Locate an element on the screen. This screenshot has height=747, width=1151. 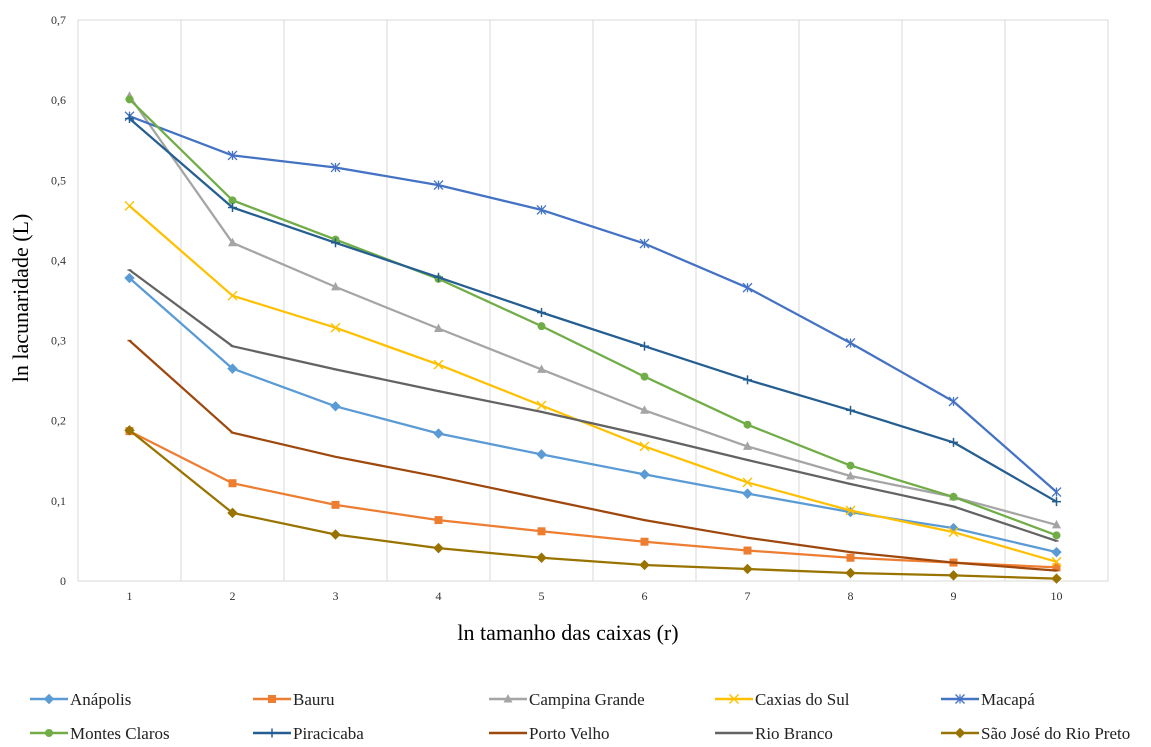
x-tick-label: 10 is located at coordinates (1057, 596).